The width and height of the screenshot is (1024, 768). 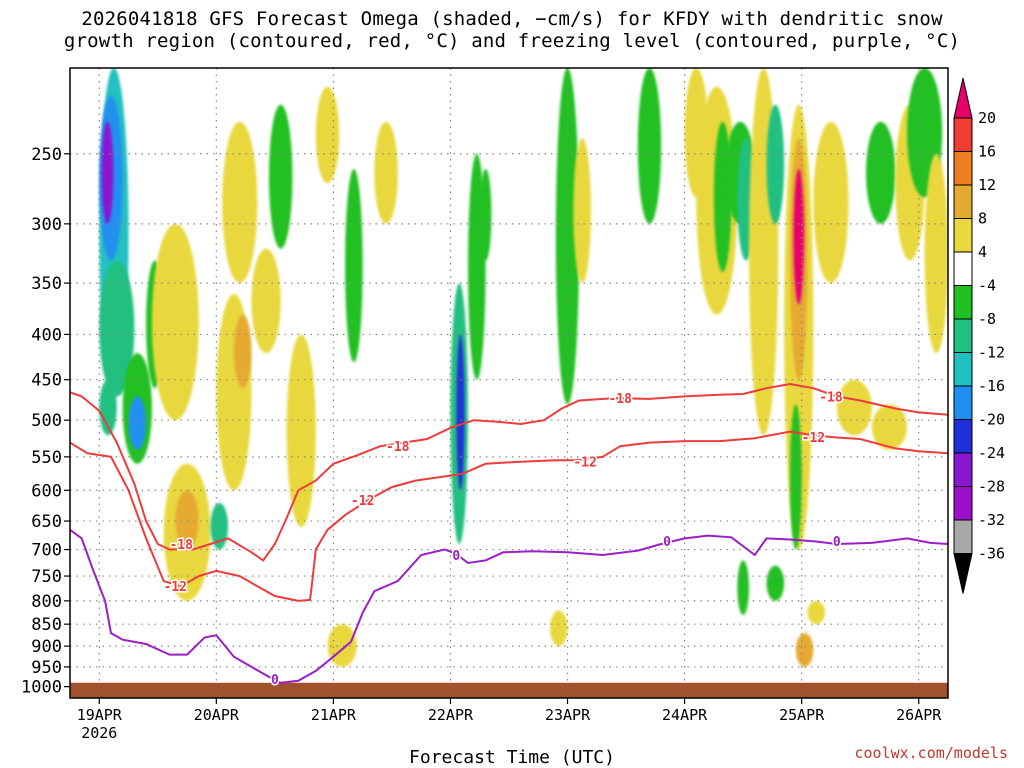 I want to click on x-tick-label: 23APR, so click(x=568, y=715).